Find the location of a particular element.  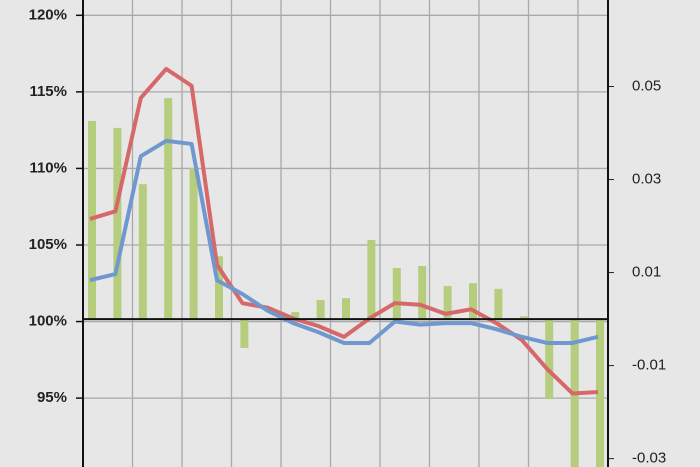

y2-tick-label: -0.01 is located at coordinates (649, 365).